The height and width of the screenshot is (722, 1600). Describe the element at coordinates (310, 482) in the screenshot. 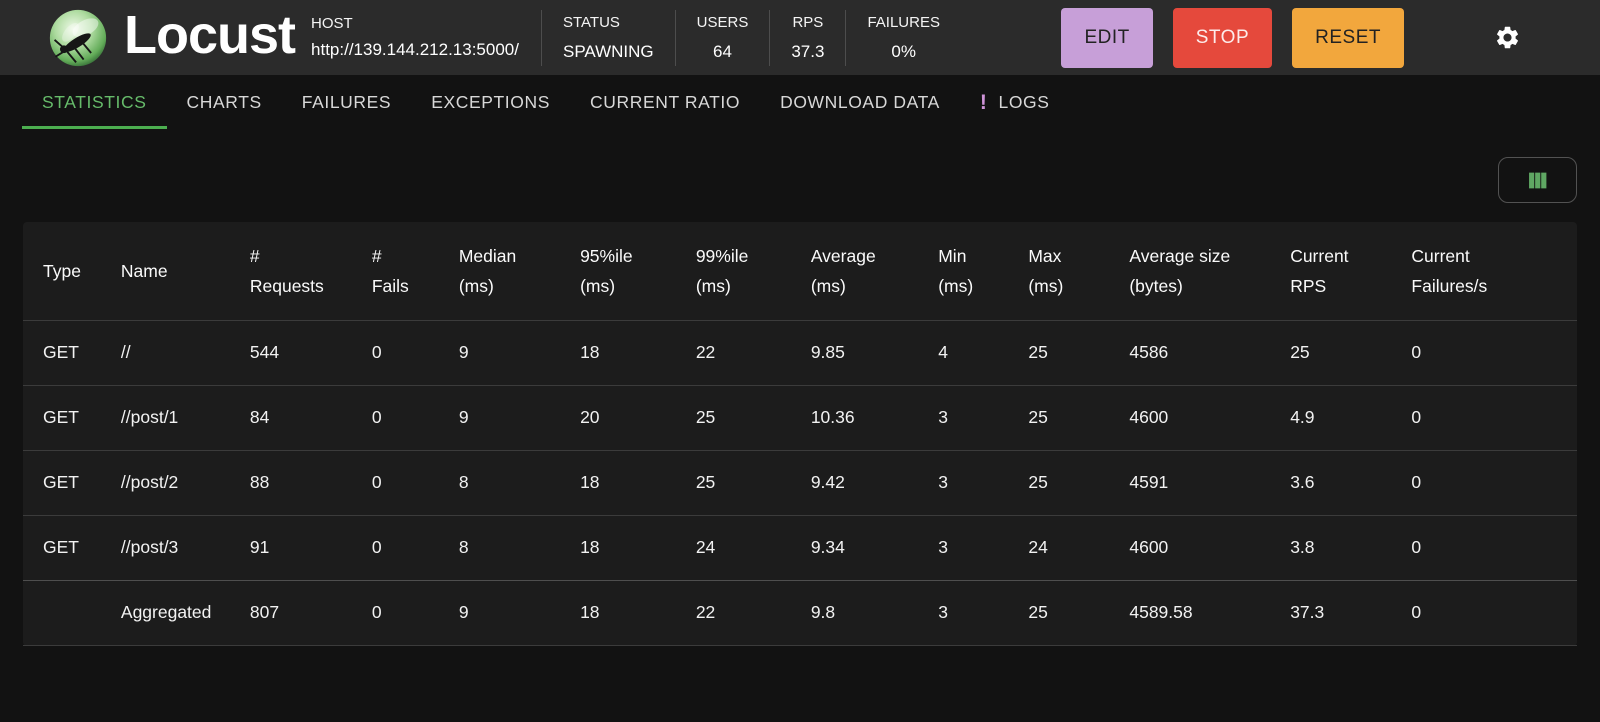

I see `cell-requests: 88` at that location.